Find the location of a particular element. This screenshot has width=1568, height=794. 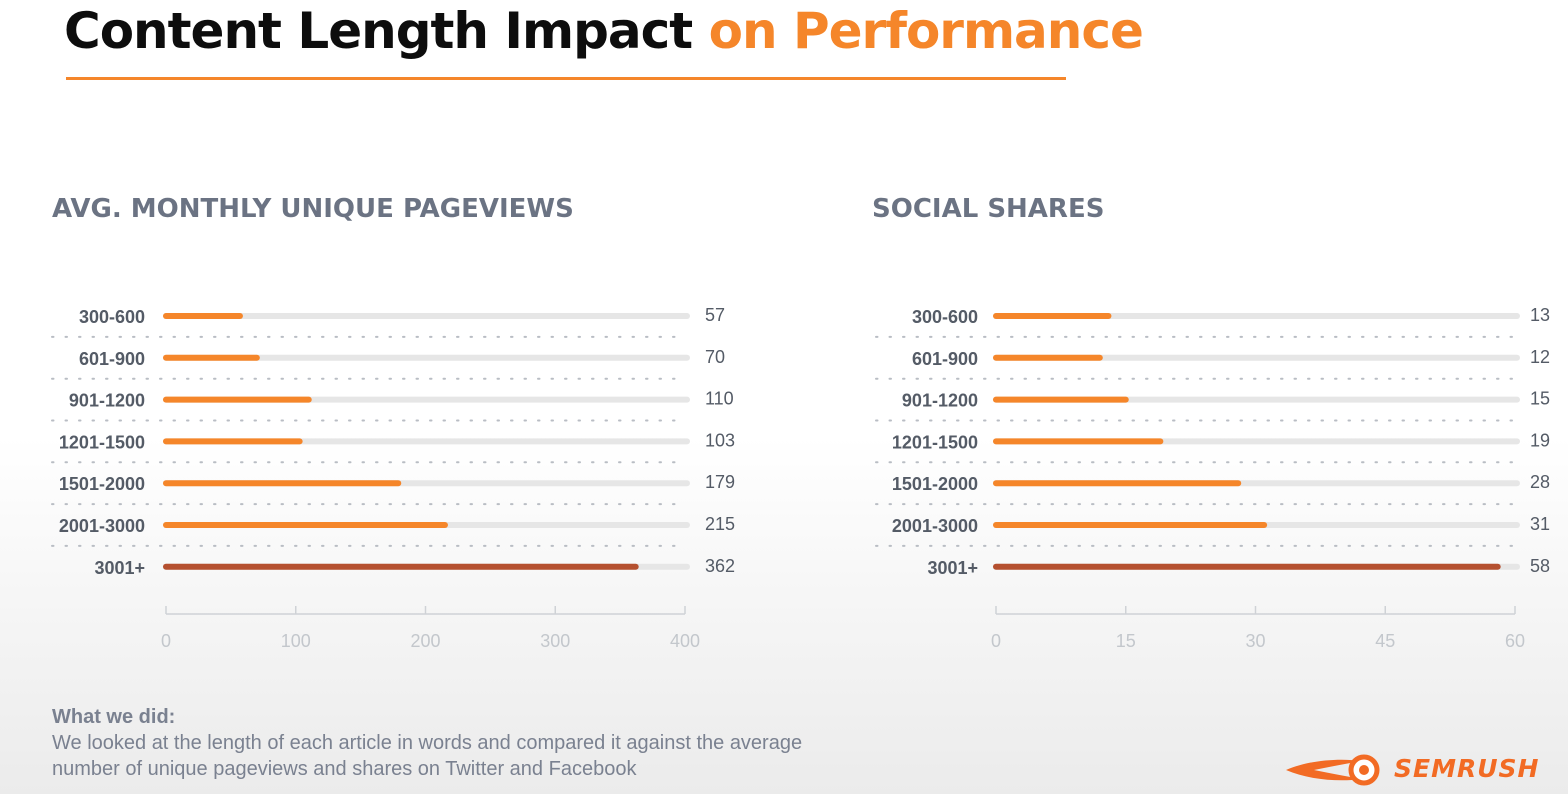

value-label: 179 is located at coordinates (720, 482).